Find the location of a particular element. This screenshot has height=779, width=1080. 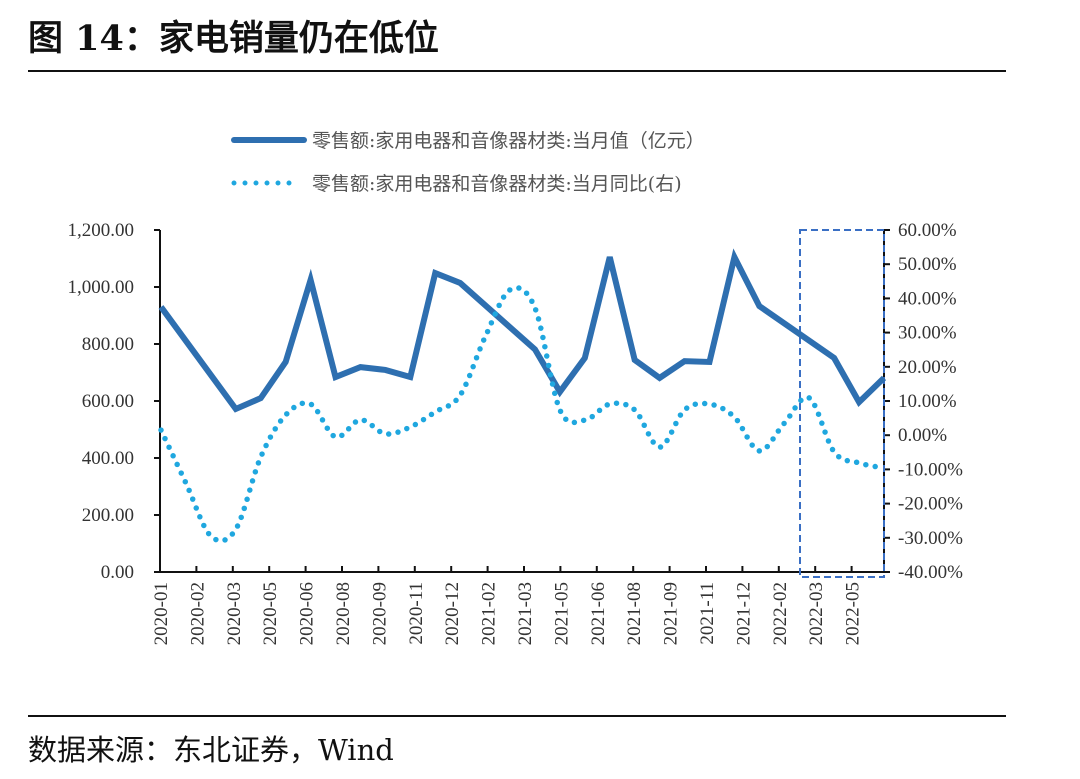

right-tick-label: 10.00% is located at coordinates (927, 401).